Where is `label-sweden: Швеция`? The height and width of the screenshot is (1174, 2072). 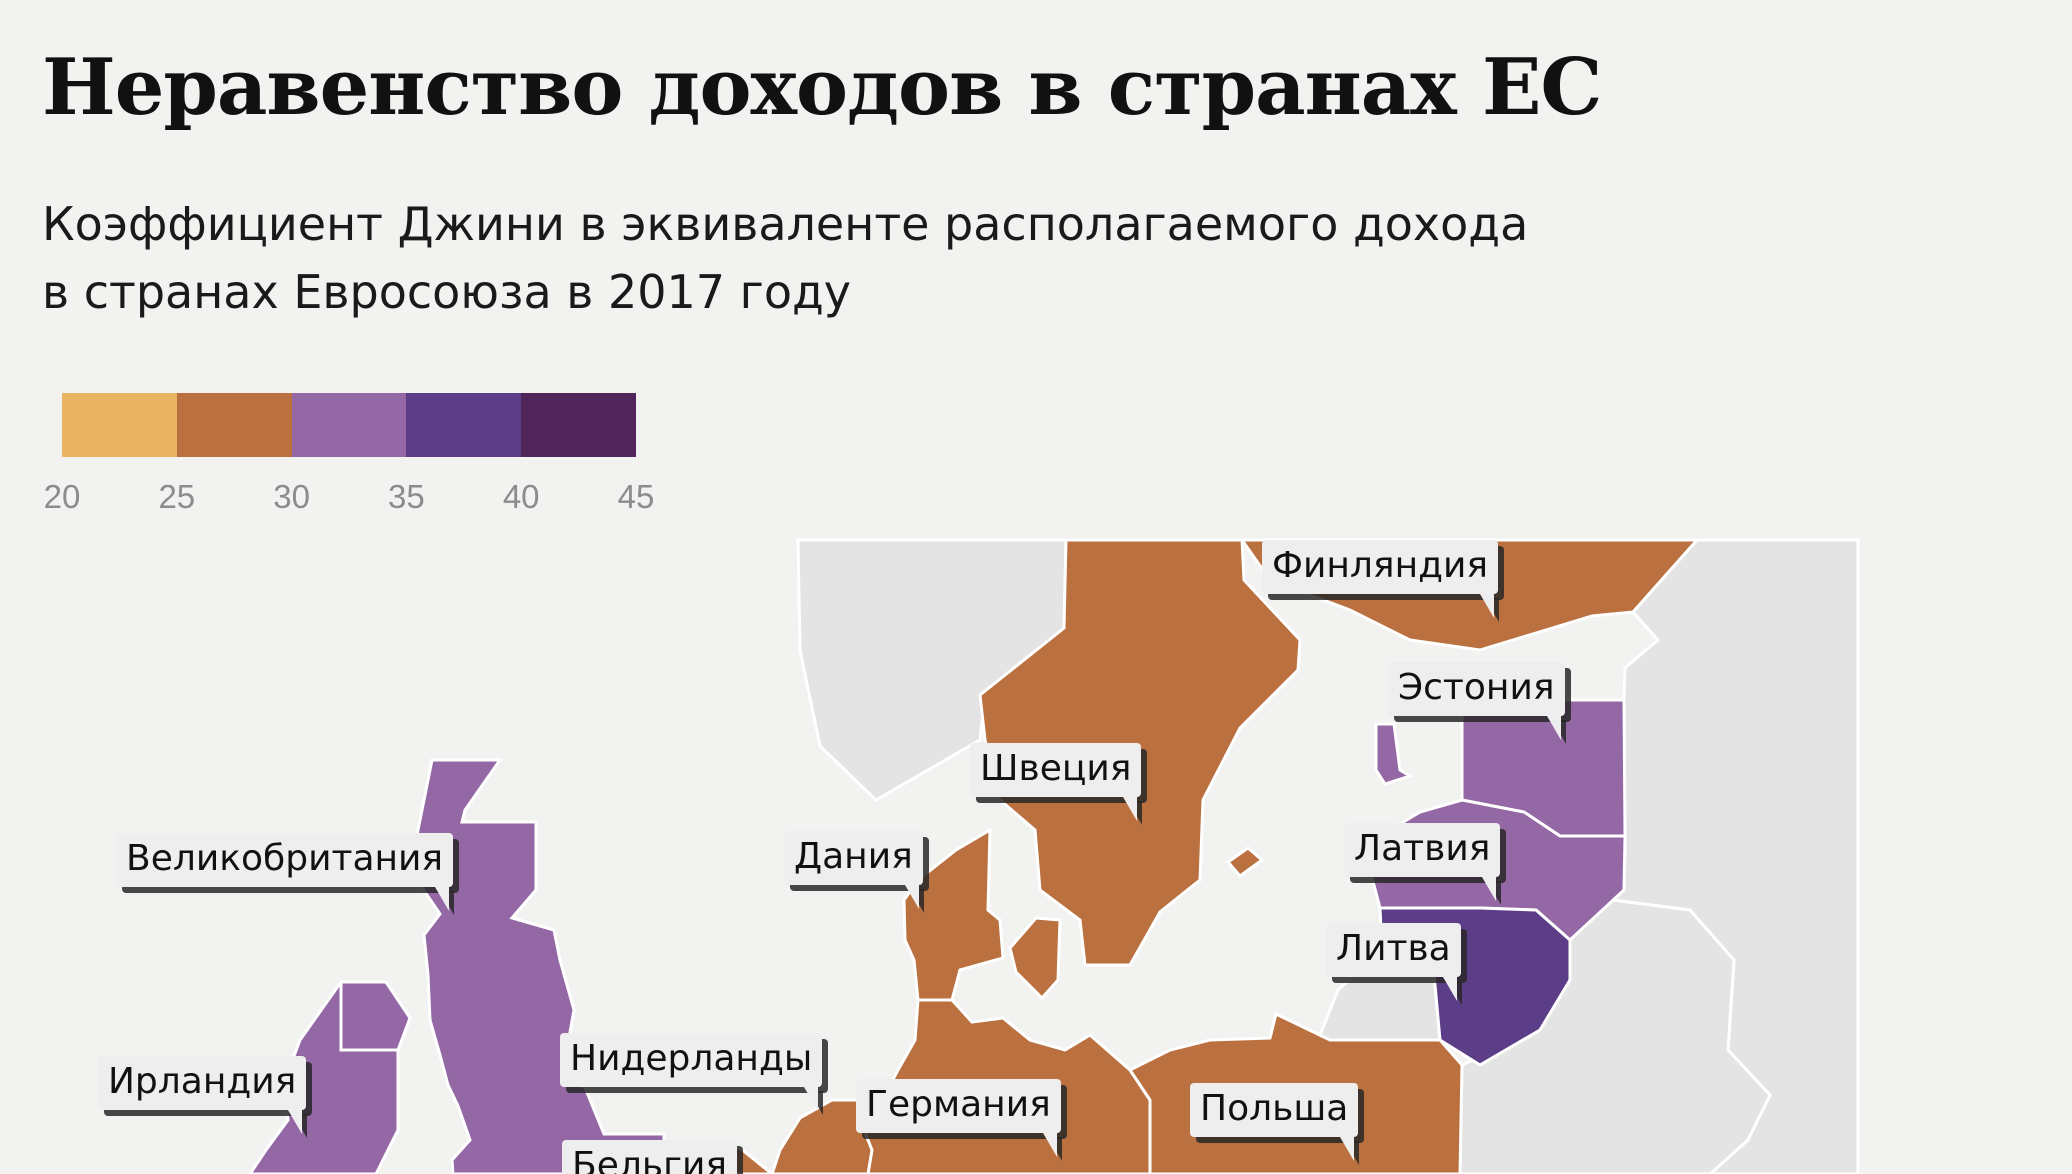 label-sweden: Швеция is located at coordinates (1056, 770).